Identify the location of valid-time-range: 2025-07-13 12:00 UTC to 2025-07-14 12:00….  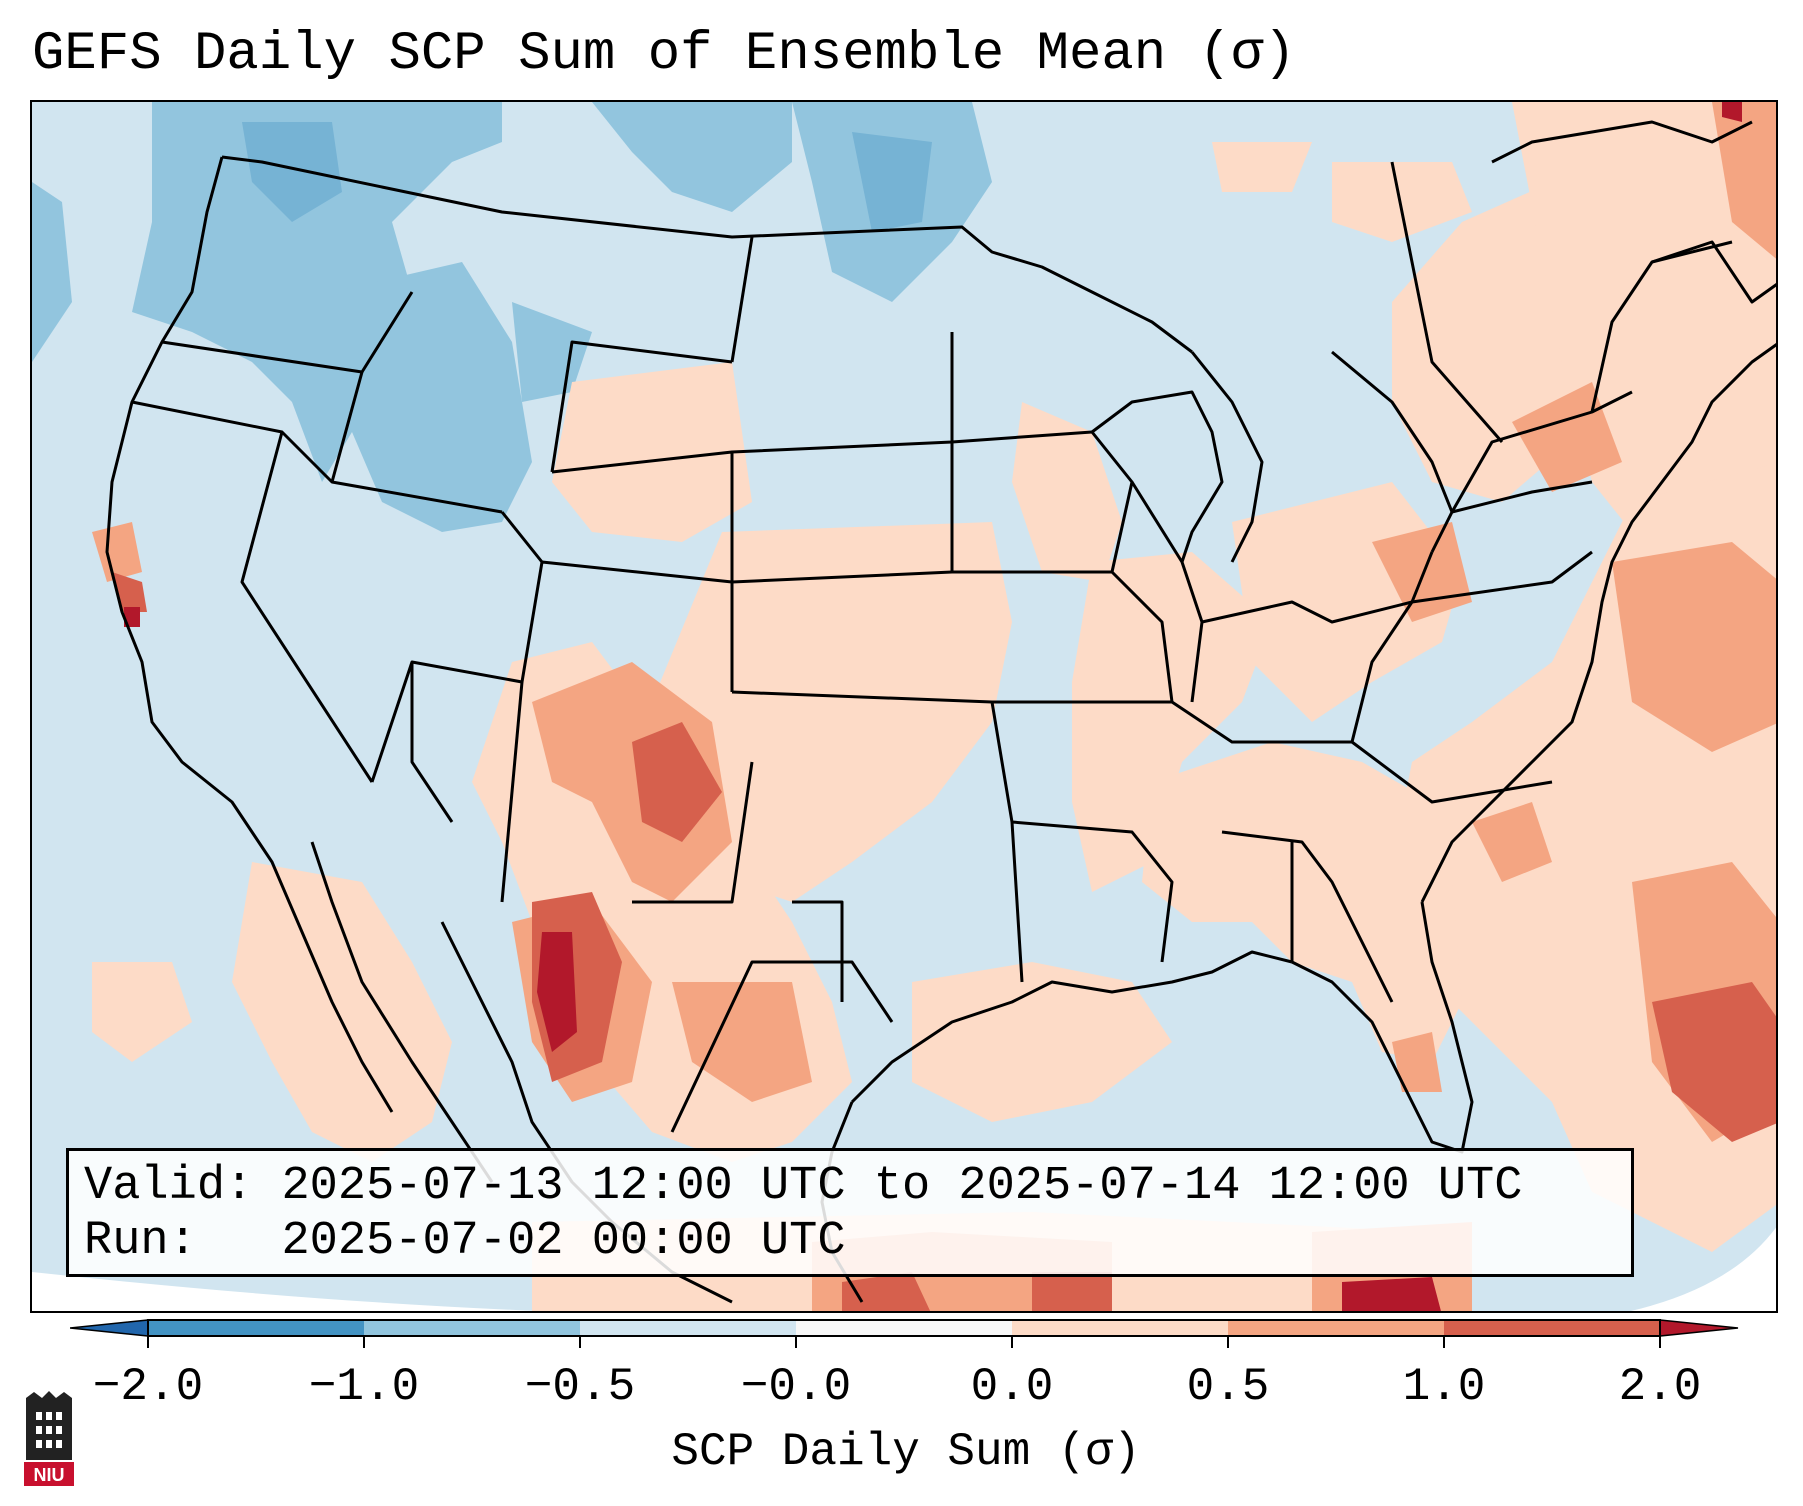
(902, 1186).